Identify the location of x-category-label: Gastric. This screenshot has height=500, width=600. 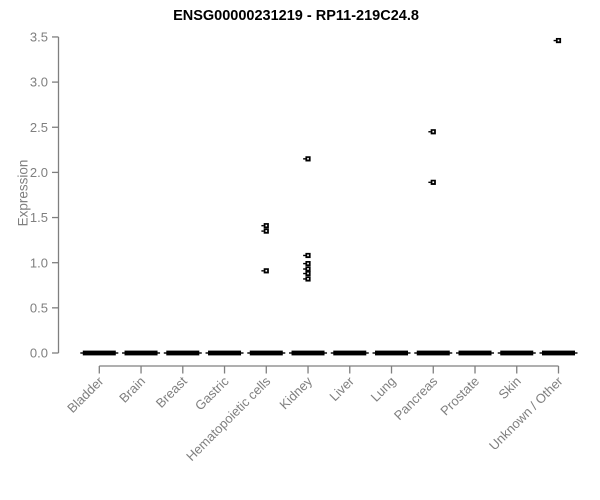
(212, 393).